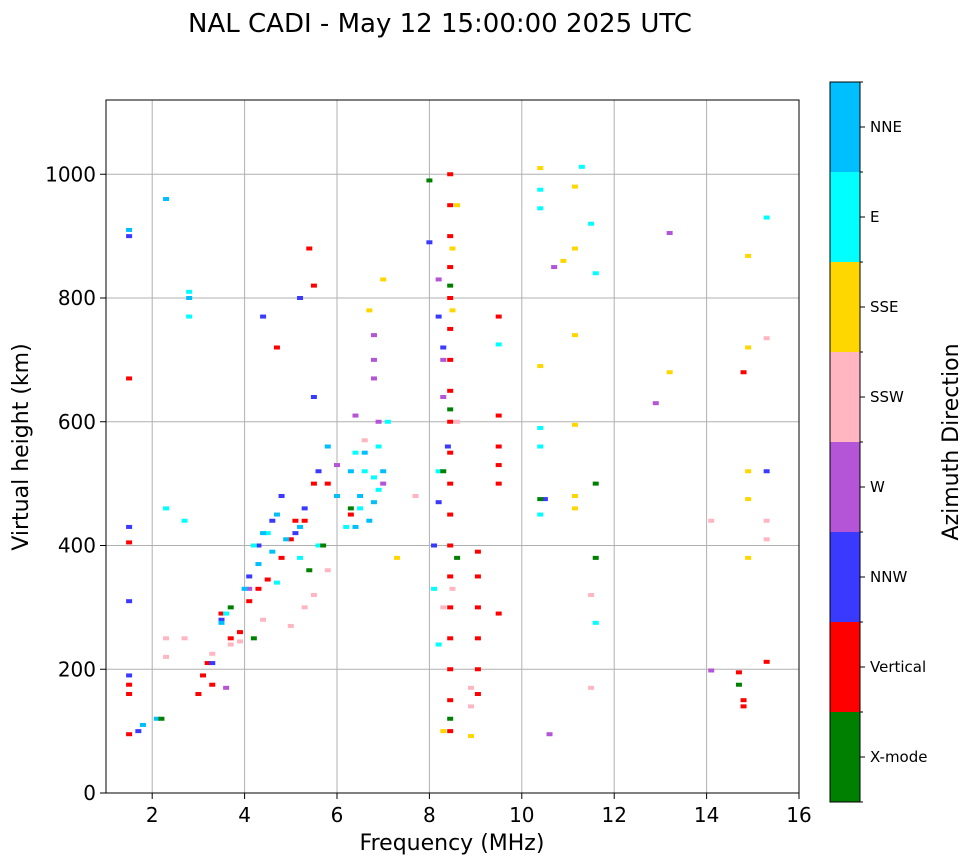  Describe the element at coordinates (440, 24) in the screenshot. I see `chart-title: NAL CADI - May 12 15:00:00 2025 UTC` at that location.